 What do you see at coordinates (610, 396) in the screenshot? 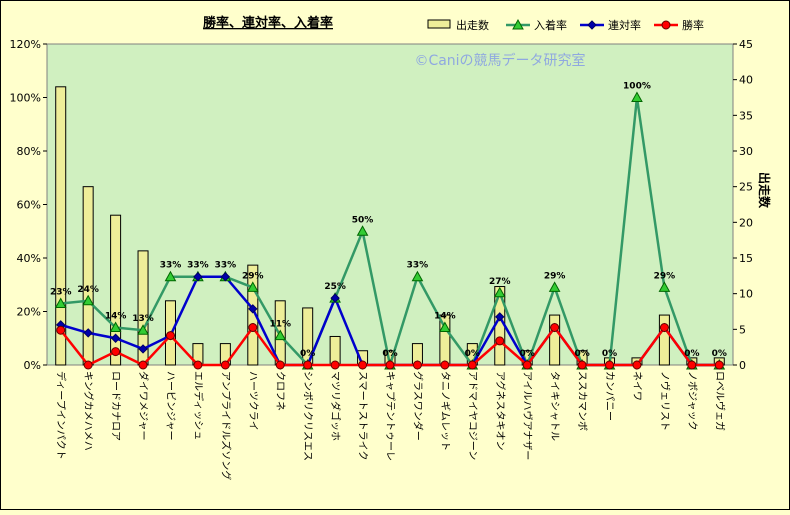
I see `category-label-20: カンパニー` at bounding box center [610, 396].